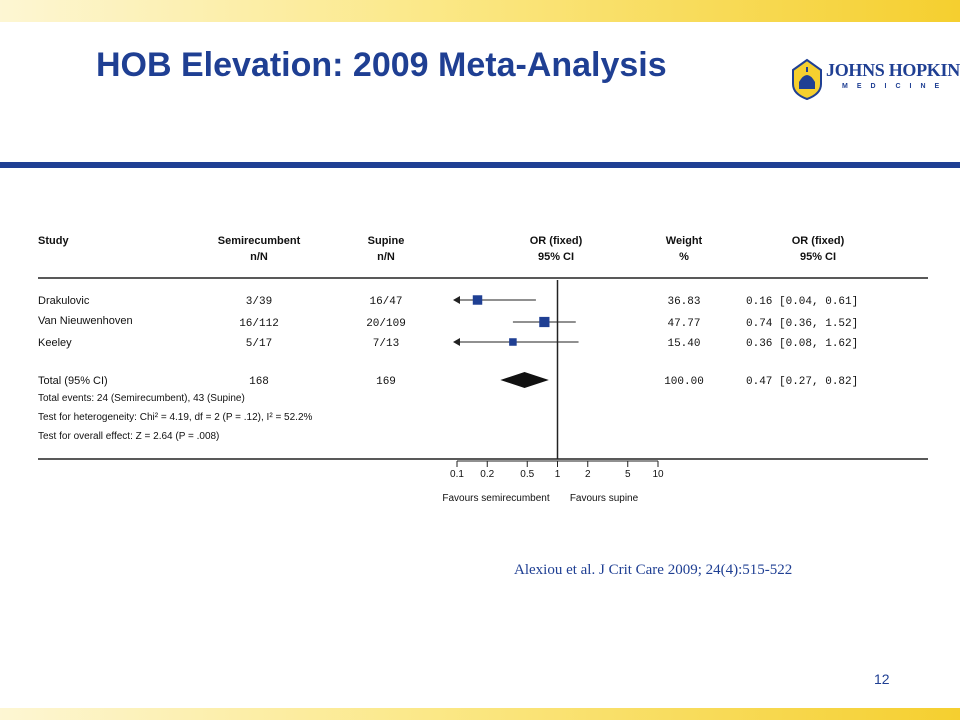 Image resolution: width=960 pixels, height=720 pixels. I want to click on johns-hopkins-logo: JOHNS HOPKINS MEDICINE, so click(875, 81).